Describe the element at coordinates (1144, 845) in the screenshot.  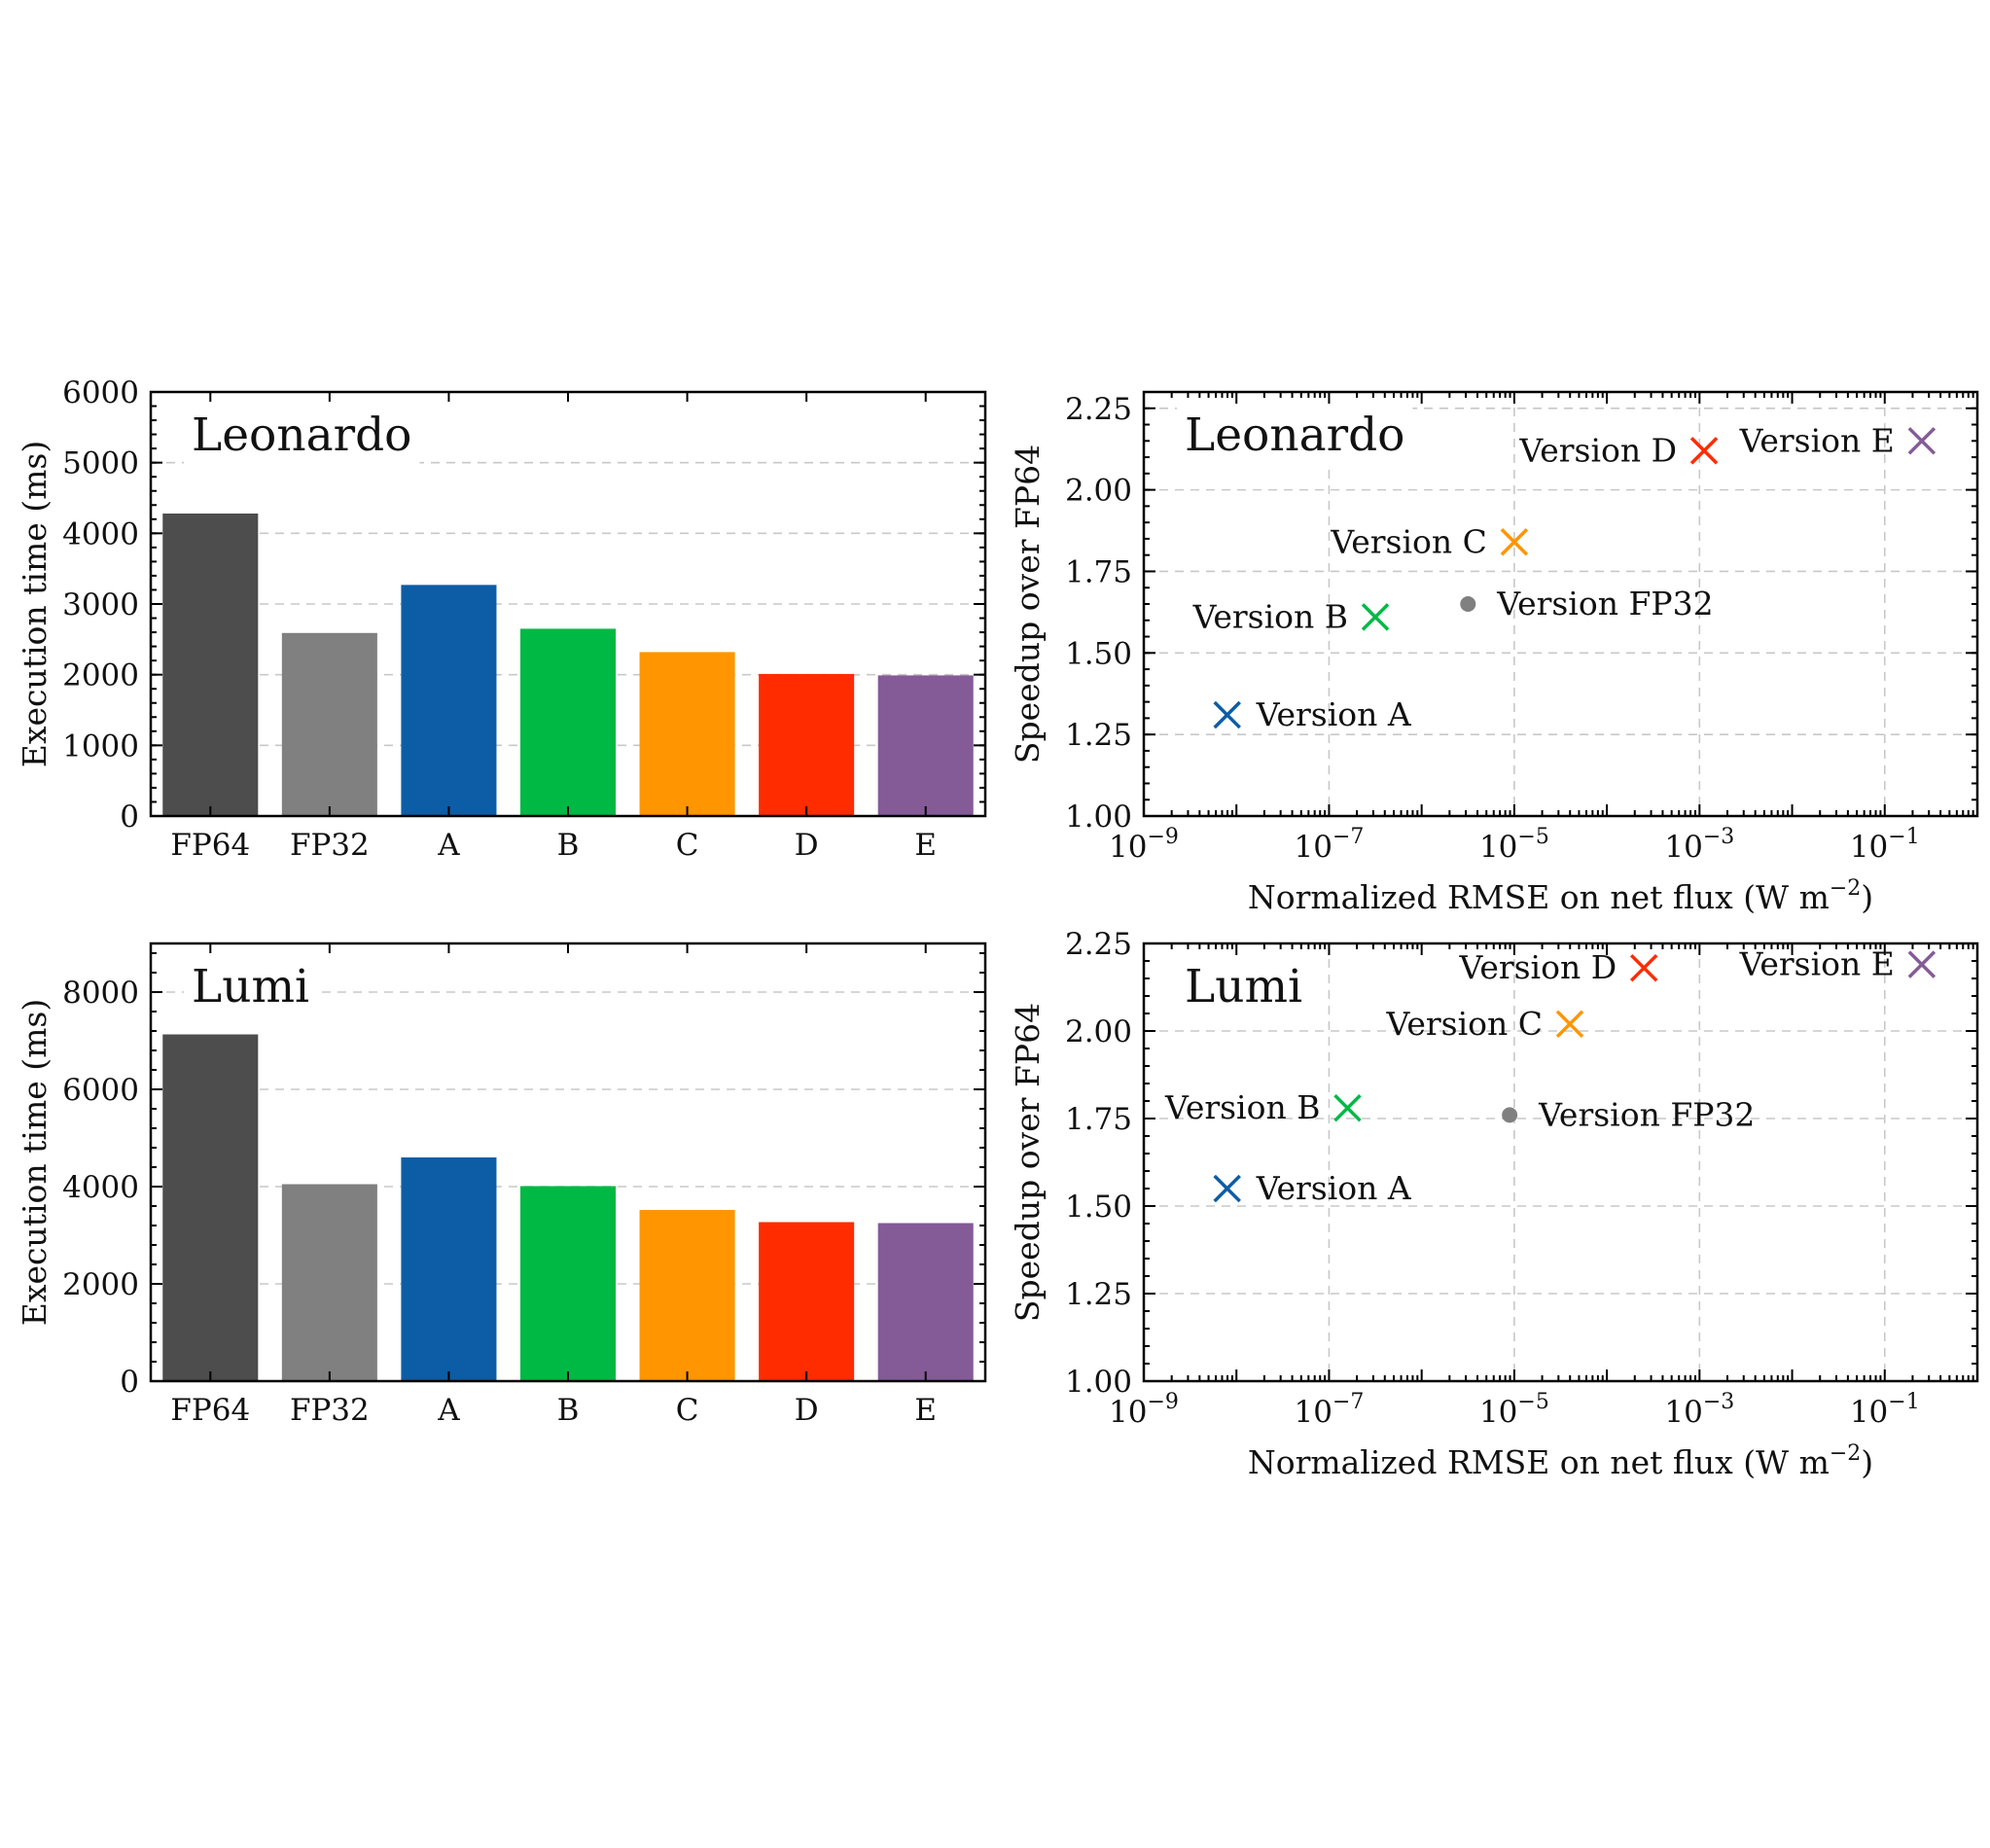
I see `x-tick-label: 10⁻⁹` at that location.